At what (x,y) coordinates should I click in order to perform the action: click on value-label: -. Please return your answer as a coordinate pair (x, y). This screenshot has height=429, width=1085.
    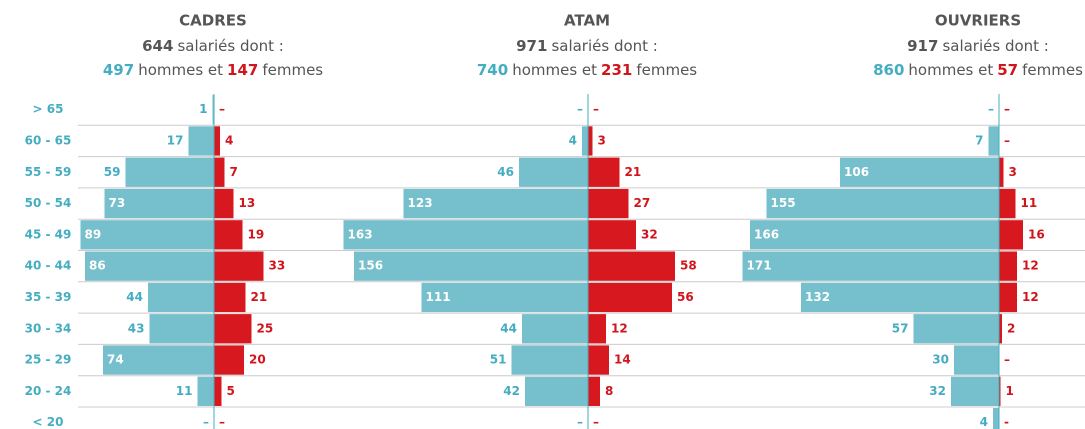
    Looking at the image, I should click on (1006, 422).